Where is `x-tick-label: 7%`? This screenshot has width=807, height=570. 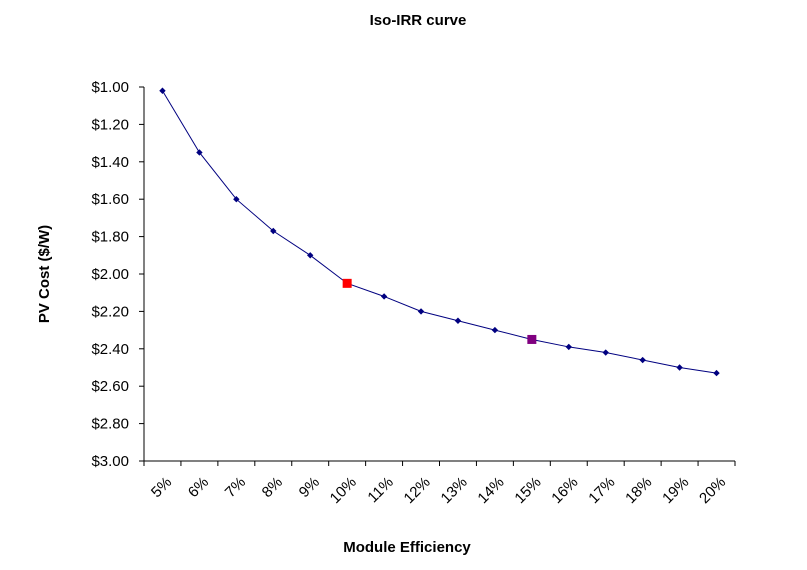
x-tick-label: 7% is located at coordinates (235, 487).